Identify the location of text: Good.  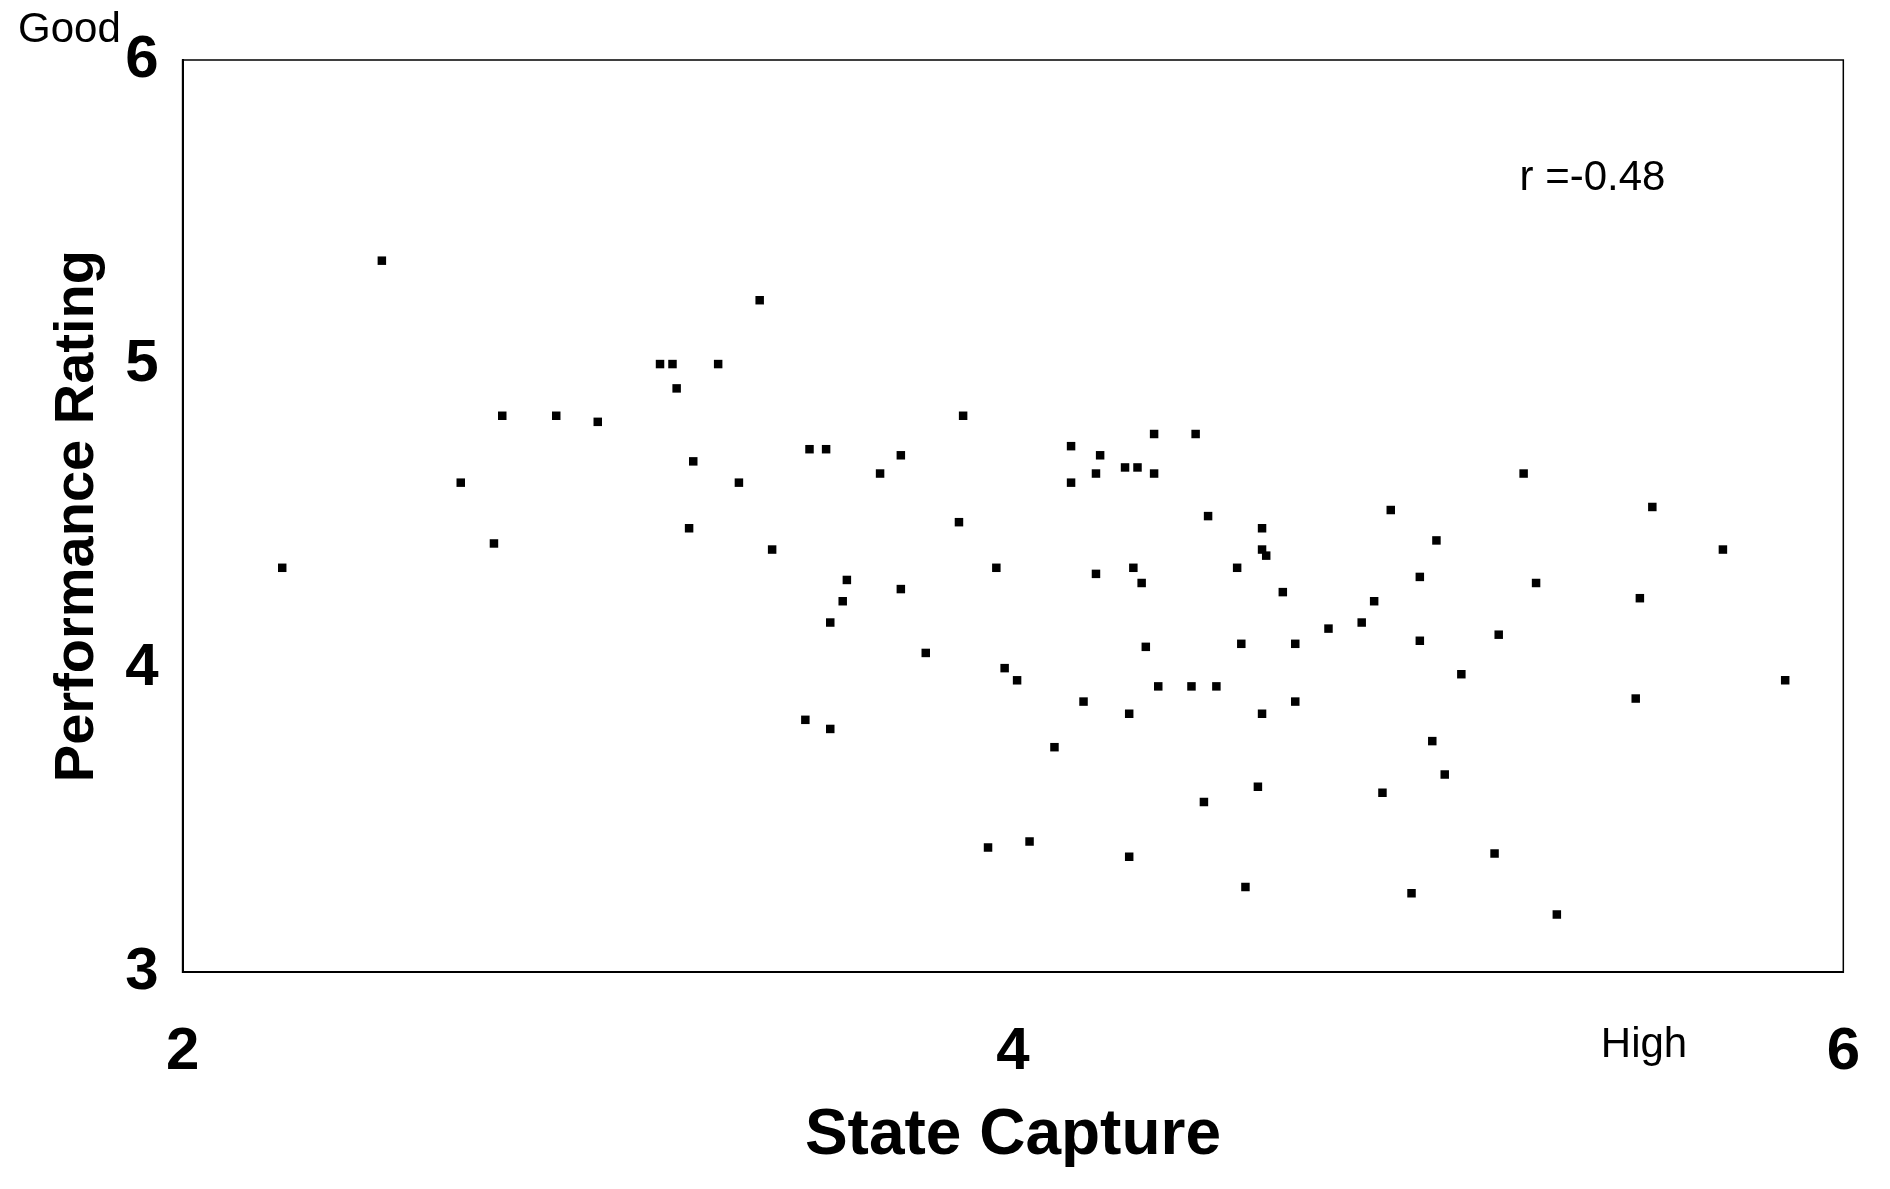
(69, 27).